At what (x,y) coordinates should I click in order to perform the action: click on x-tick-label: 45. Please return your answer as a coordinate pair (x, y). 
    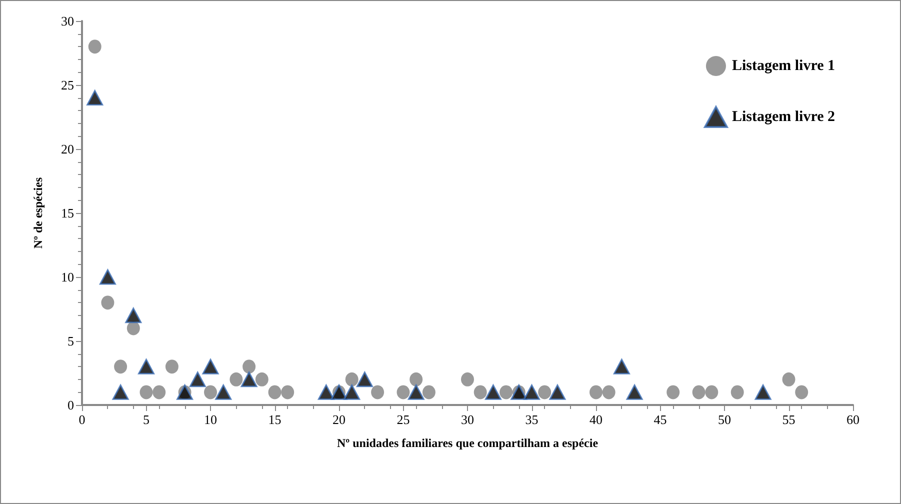
    Looking at the image, I should click on (660, 419).